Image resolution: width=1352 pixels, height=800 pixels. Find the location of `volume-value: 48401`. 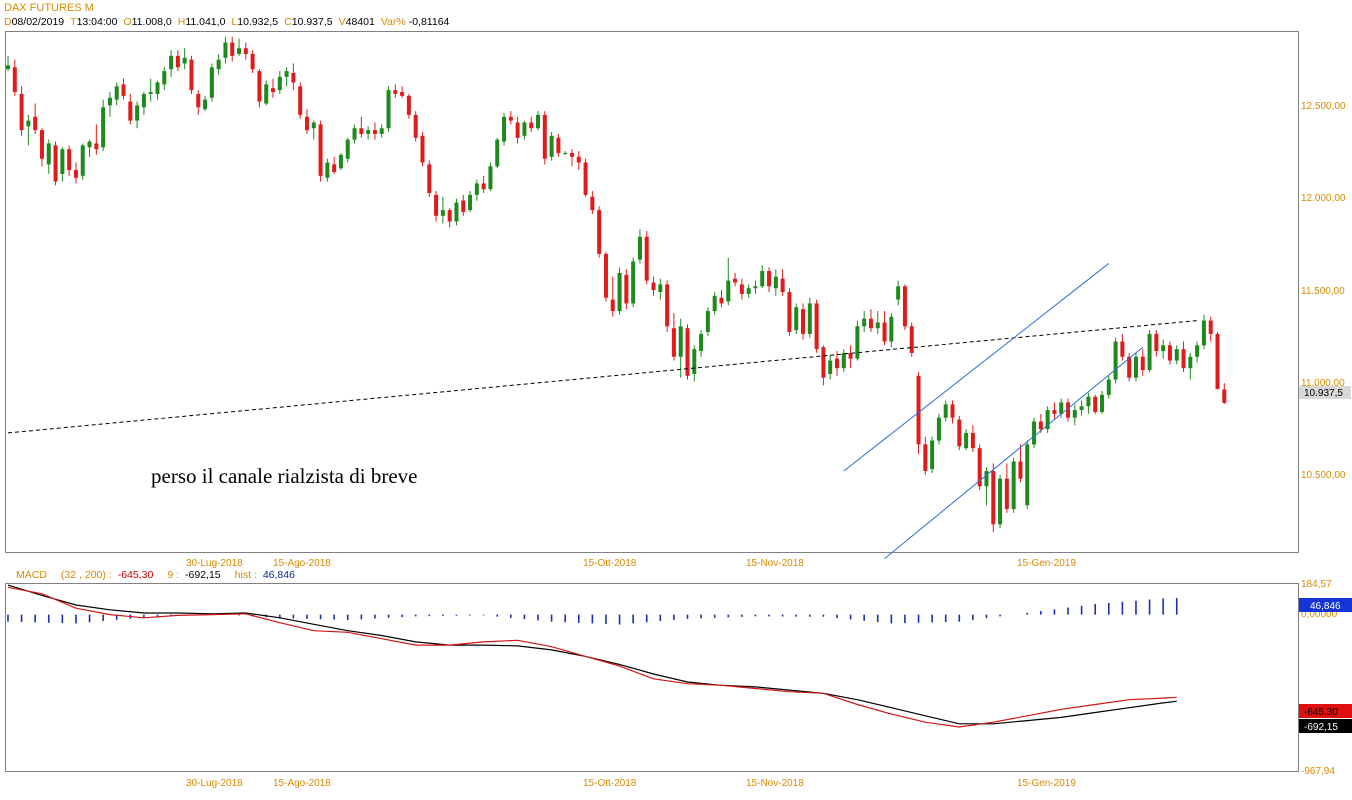

volume-value: 48401 is located at coordinates (360, 22).